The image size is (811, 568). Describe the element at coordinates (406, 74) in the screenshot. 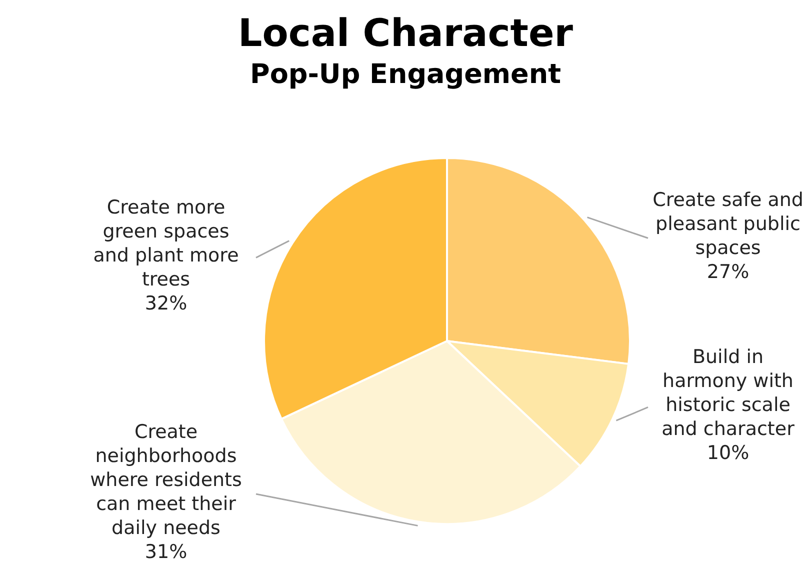

I see `chart-subtitle: Pop-Up Engagement` at that location.